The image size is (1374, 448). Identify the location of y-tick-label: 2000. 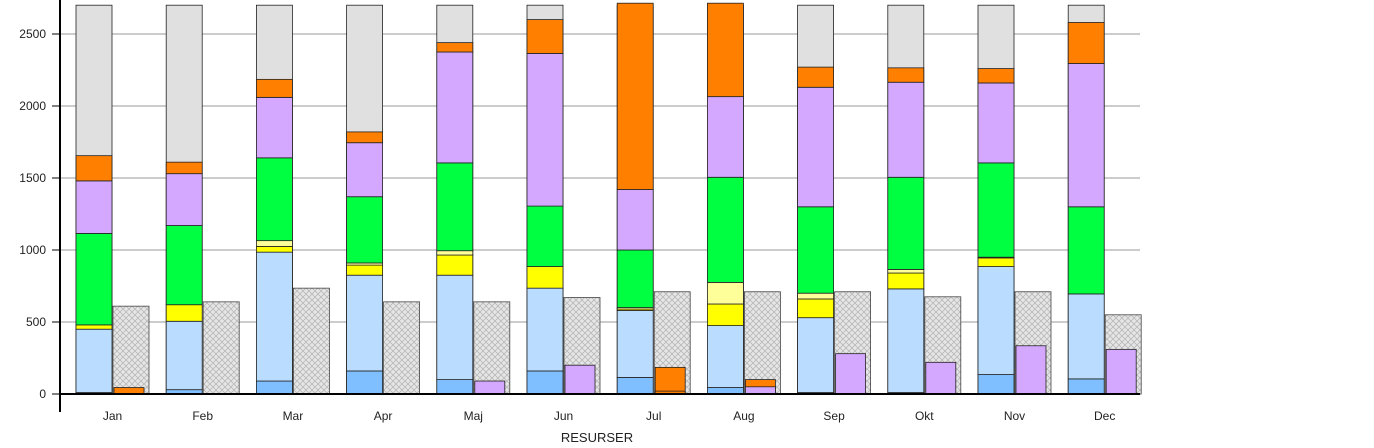
(32, 106).